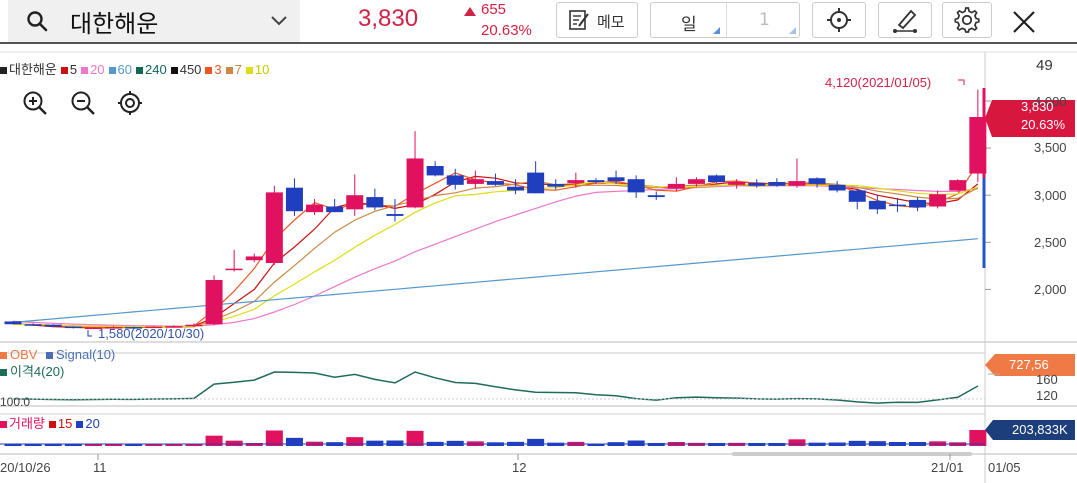  What do you see at coordinates (80, 354) in the screenshot?
I see `signal-legend: Signal(10)` at bounding box center [80, 354].